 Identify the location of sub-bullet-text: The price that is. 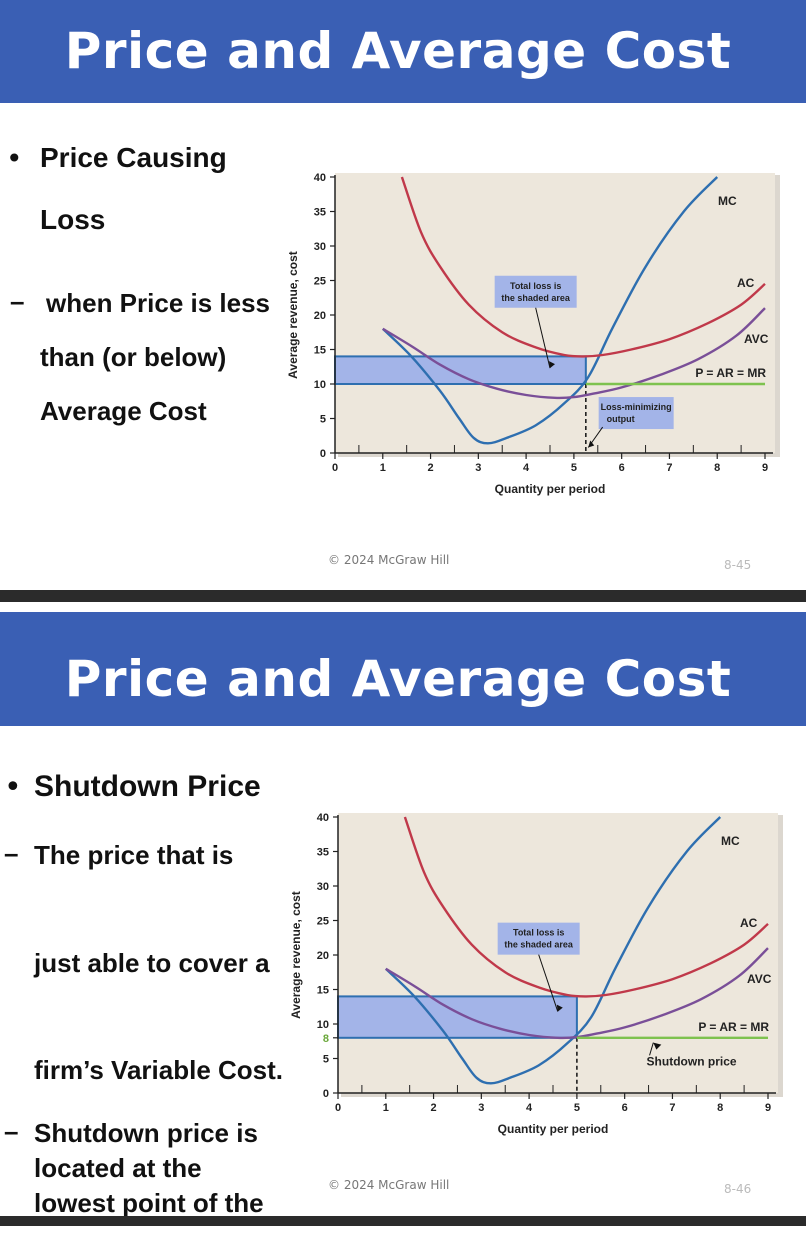
(134, 855).